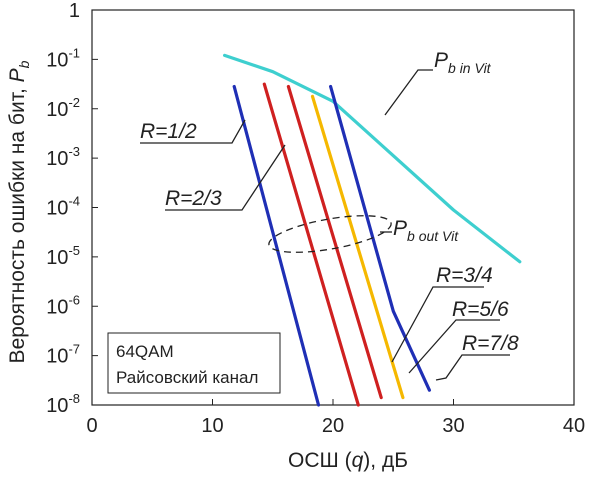  Describe the element at coordinates (212, 426) in the screenshot. I see `x-tick-label: 10` at that location.